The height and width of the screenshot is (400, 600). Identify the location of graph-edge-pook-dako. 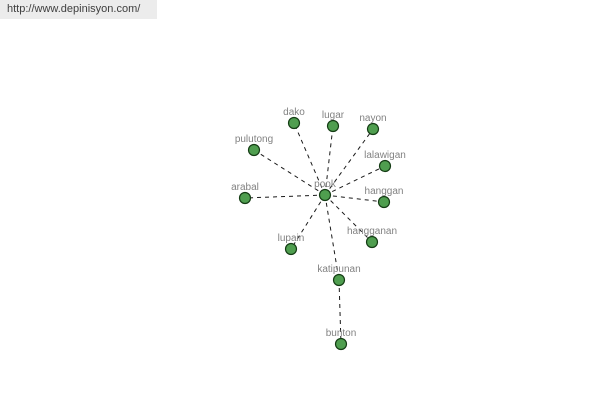
(309, 159).